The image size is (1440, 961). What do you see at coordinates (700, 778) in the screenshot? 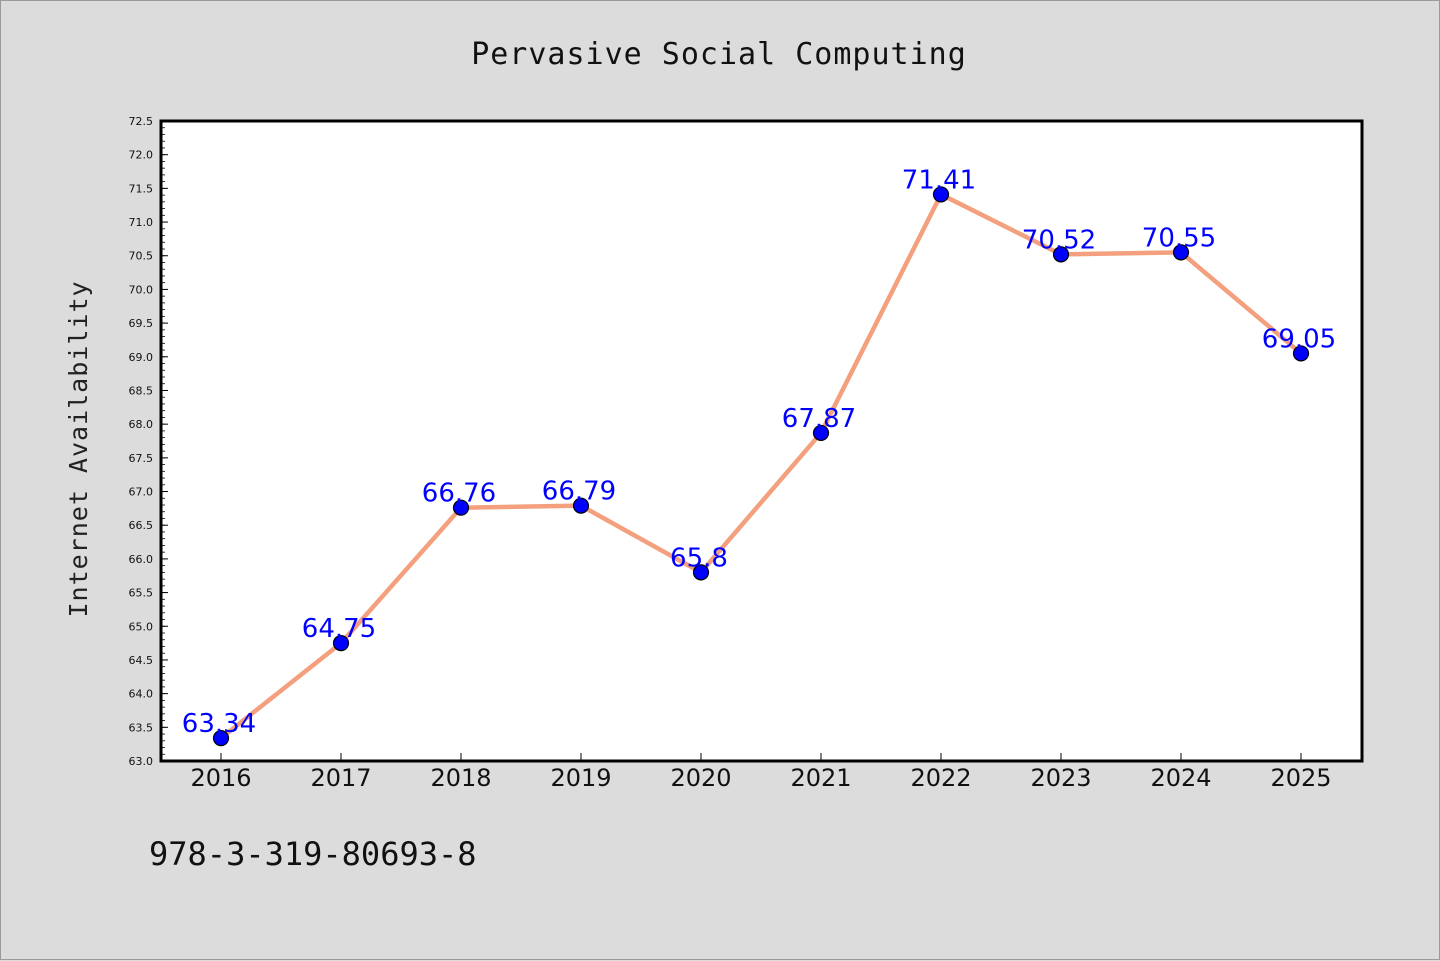
I see `x-tick-label: 2020` at bounding box center [700, 778].